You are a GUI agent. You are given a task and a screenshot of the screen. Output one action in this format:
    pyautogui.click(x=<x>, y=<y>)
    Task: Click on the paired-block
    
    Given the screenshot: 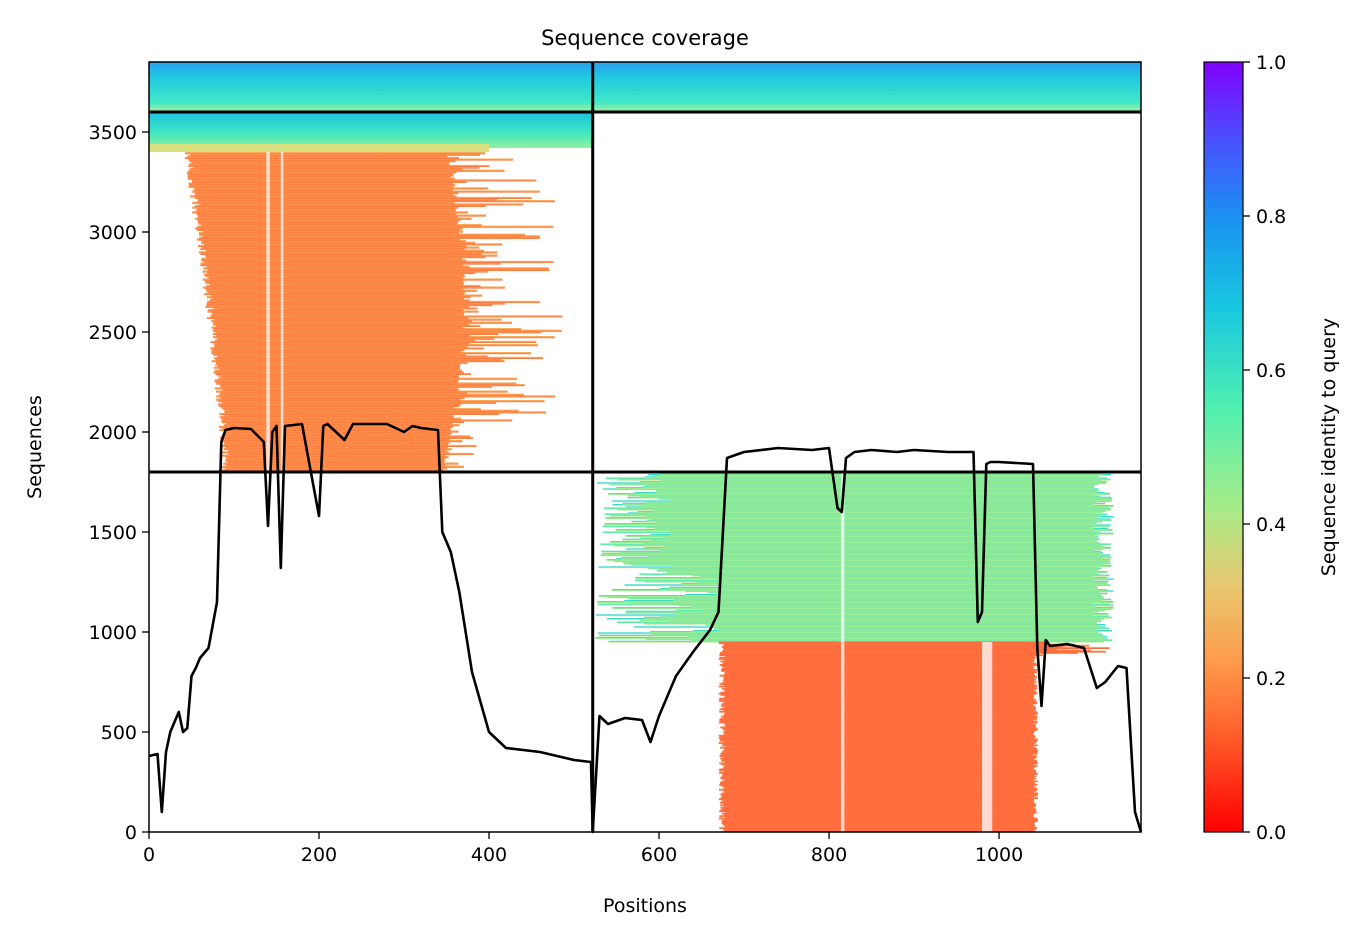 What is the action you would take?
    pyautogui.click(x=645, y=87)
    